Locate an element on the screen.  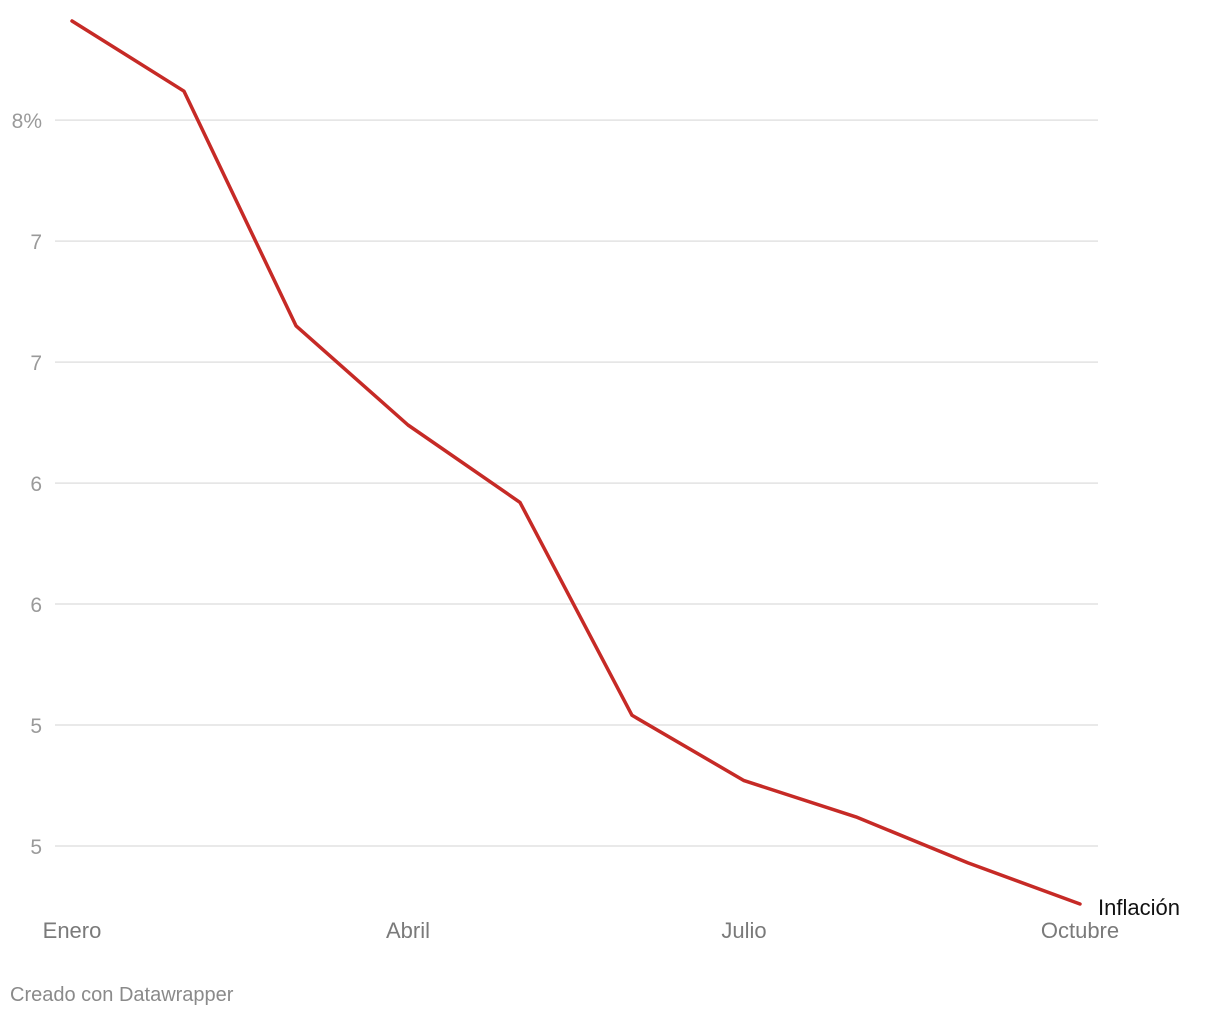
credit-text: Creado con Datawrapper is located at coordinates (122, 995).